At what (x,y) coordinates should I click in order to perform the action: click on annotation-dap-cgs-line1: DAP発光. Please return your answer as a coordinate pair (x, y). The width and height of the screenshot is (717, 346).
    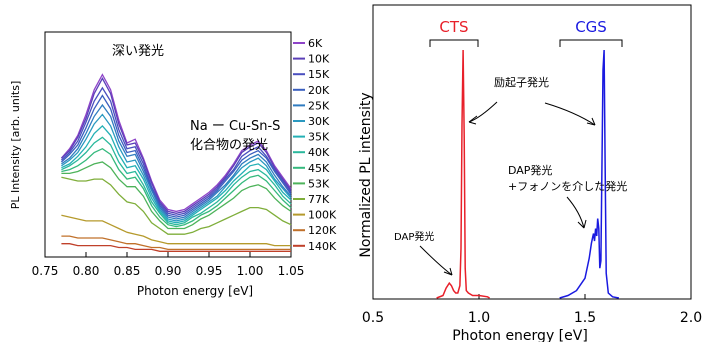
    Looking at the image, I should click on (530, 170).